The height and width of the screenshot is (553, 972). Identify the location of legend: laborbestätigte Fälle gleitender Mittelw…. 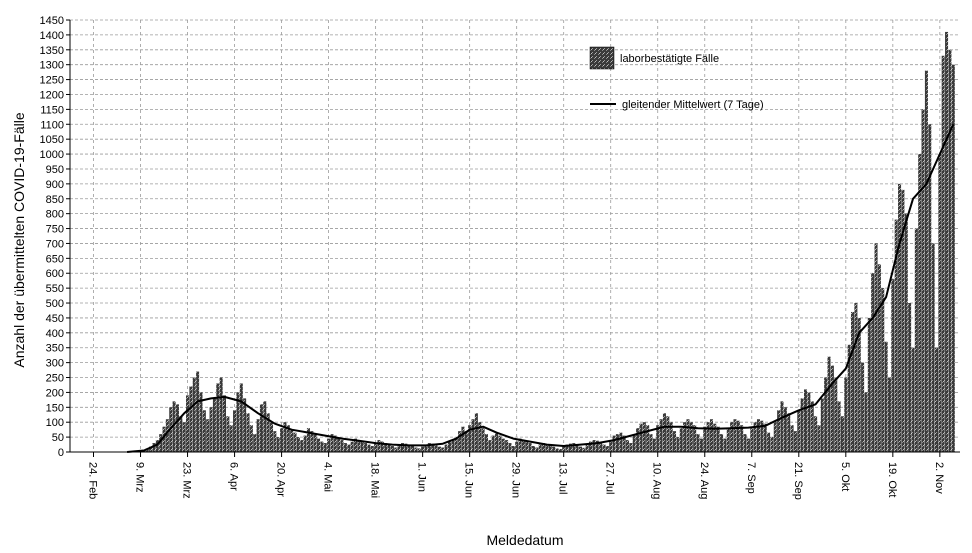
(676, 78).